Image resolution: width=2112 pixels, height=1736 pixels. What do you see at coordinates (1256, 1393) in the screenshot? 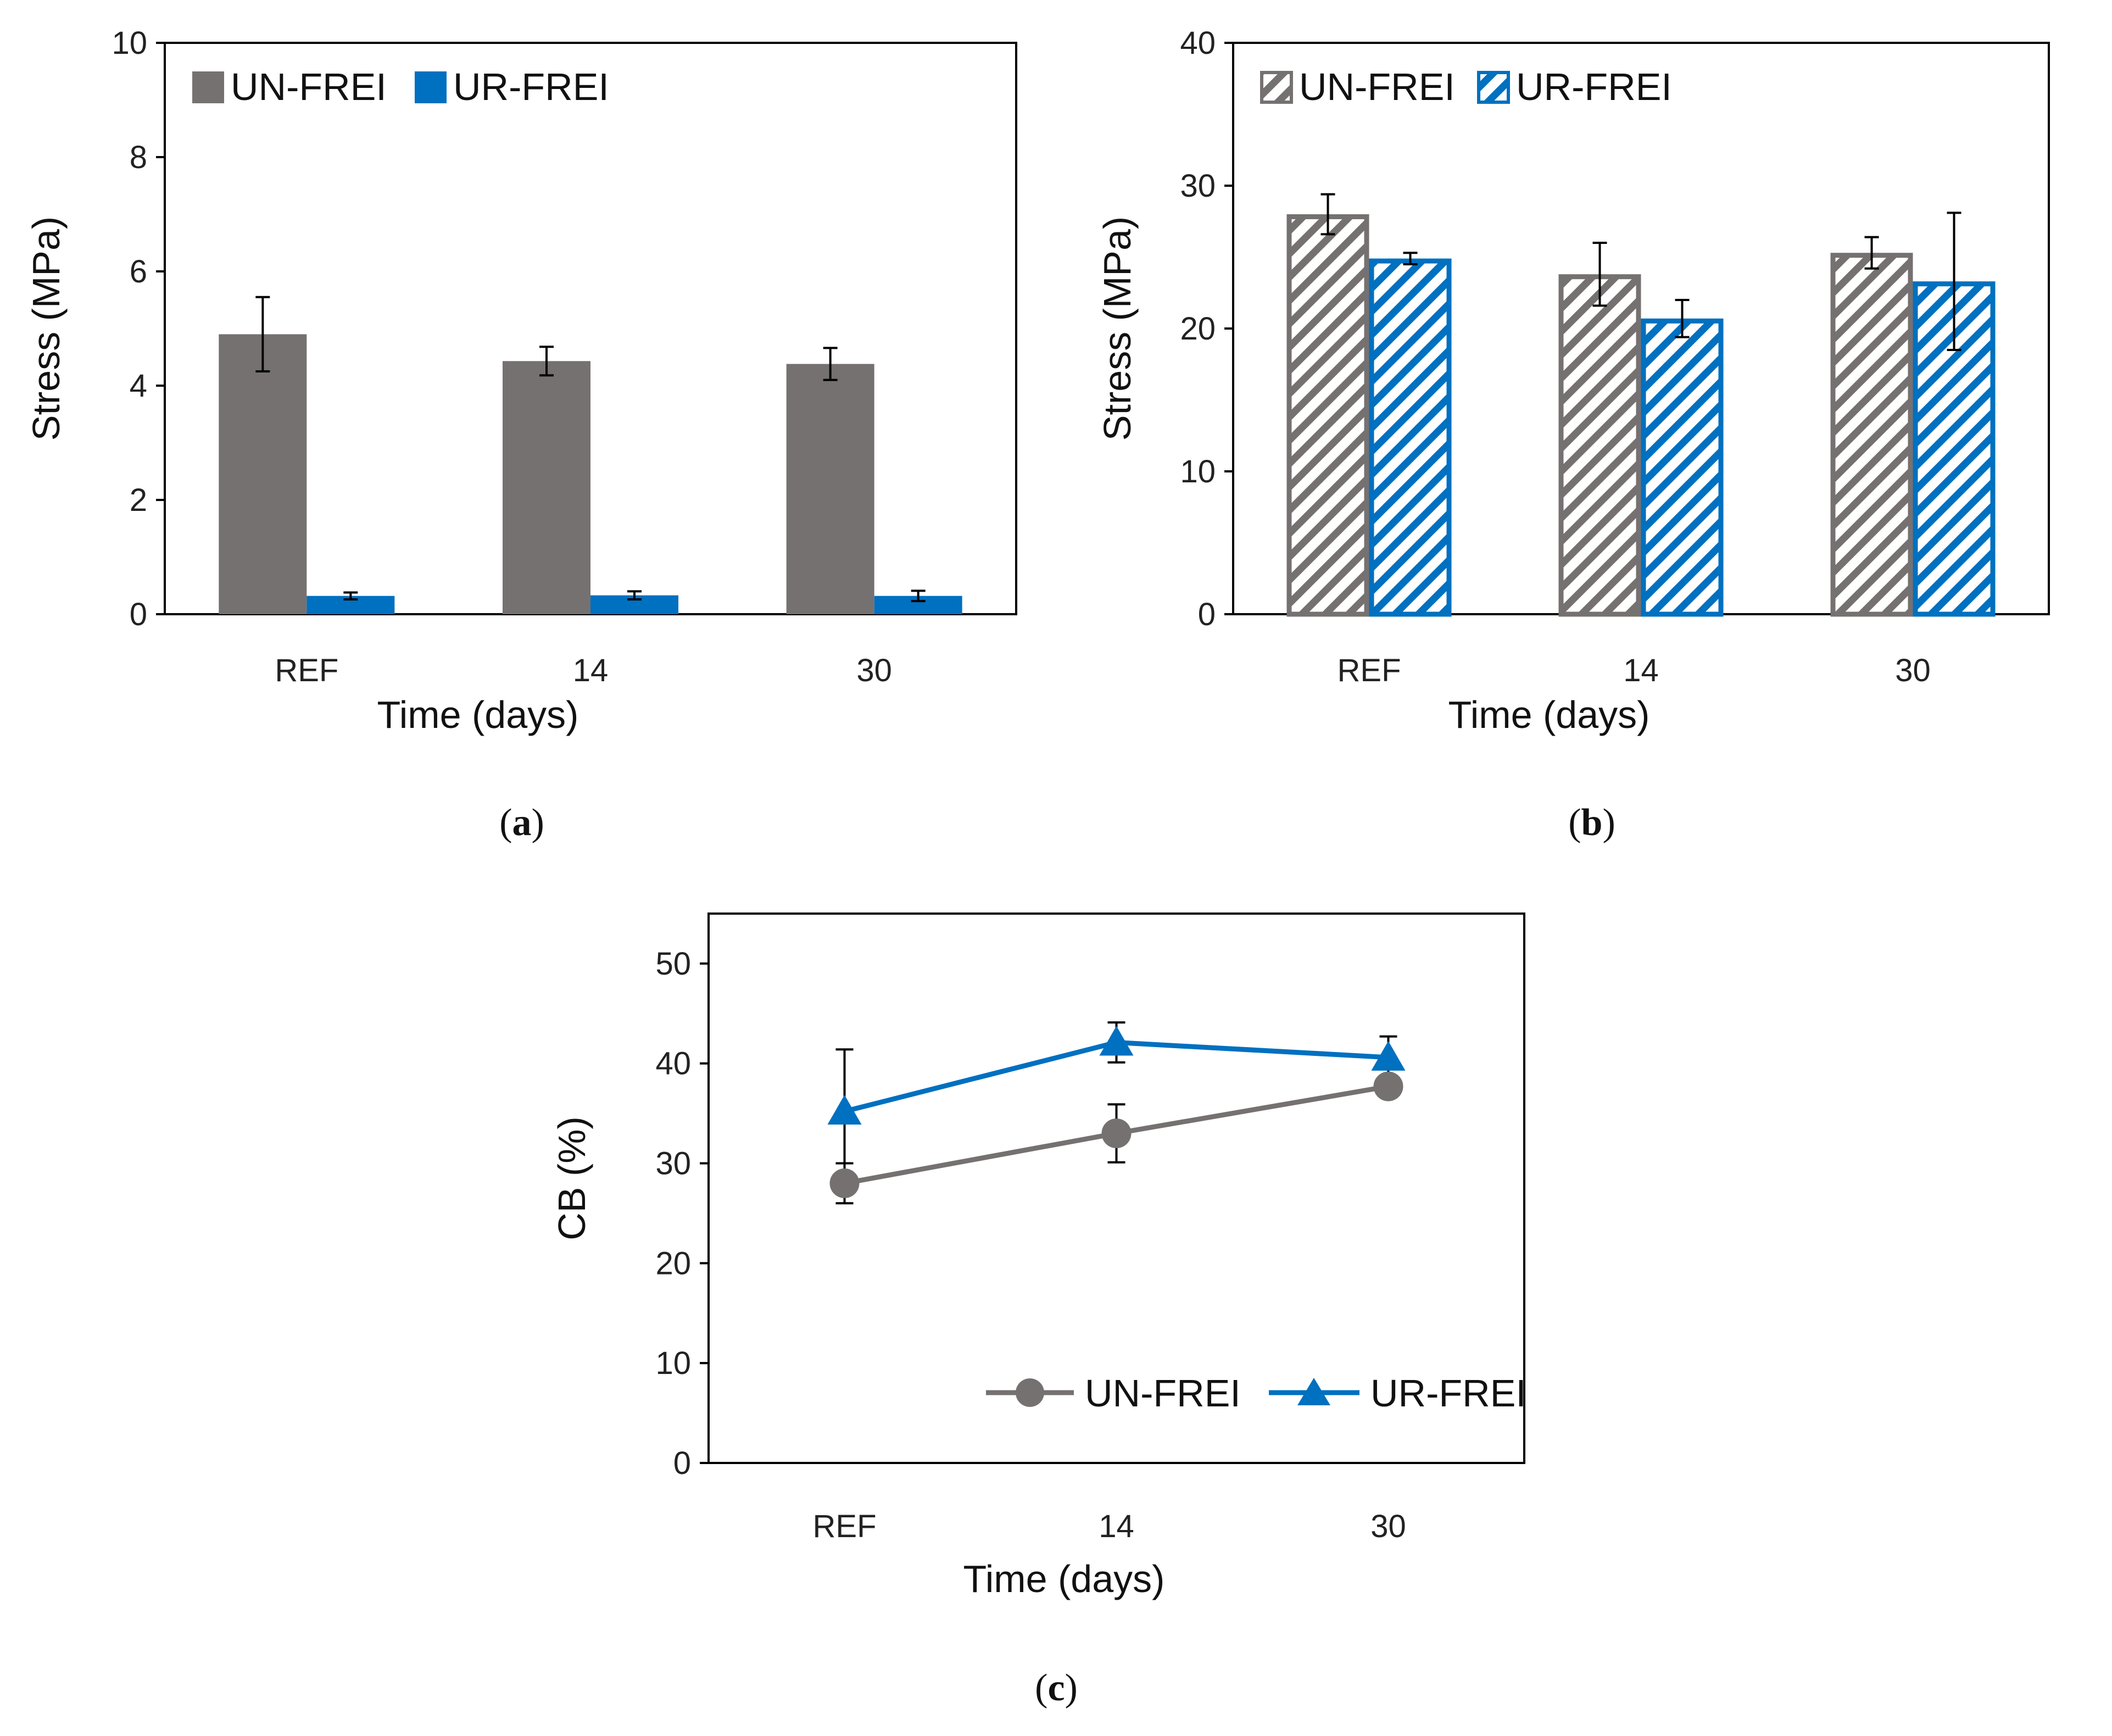
I see `chart-c-legend: UN-FREI UR-FREI` at bounding box center [1256, 1393].